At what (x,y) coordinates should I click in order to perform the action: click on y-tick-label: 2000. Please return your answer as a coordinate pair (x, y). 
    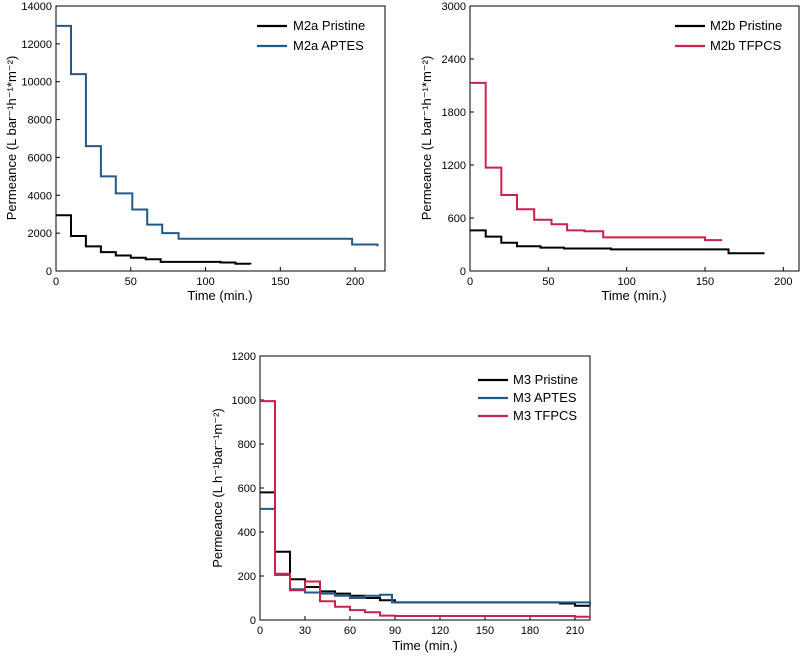
    Looking at the image, I should click on (40, 234).